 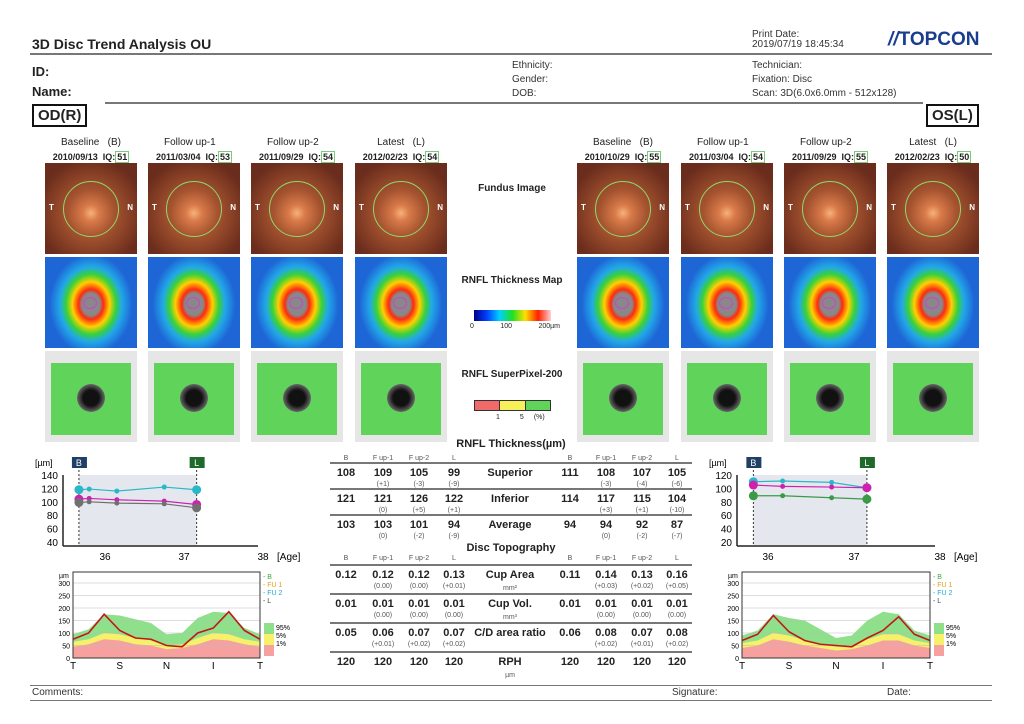 I want to click on col-head: F up-2, so click(x=642, y=558).